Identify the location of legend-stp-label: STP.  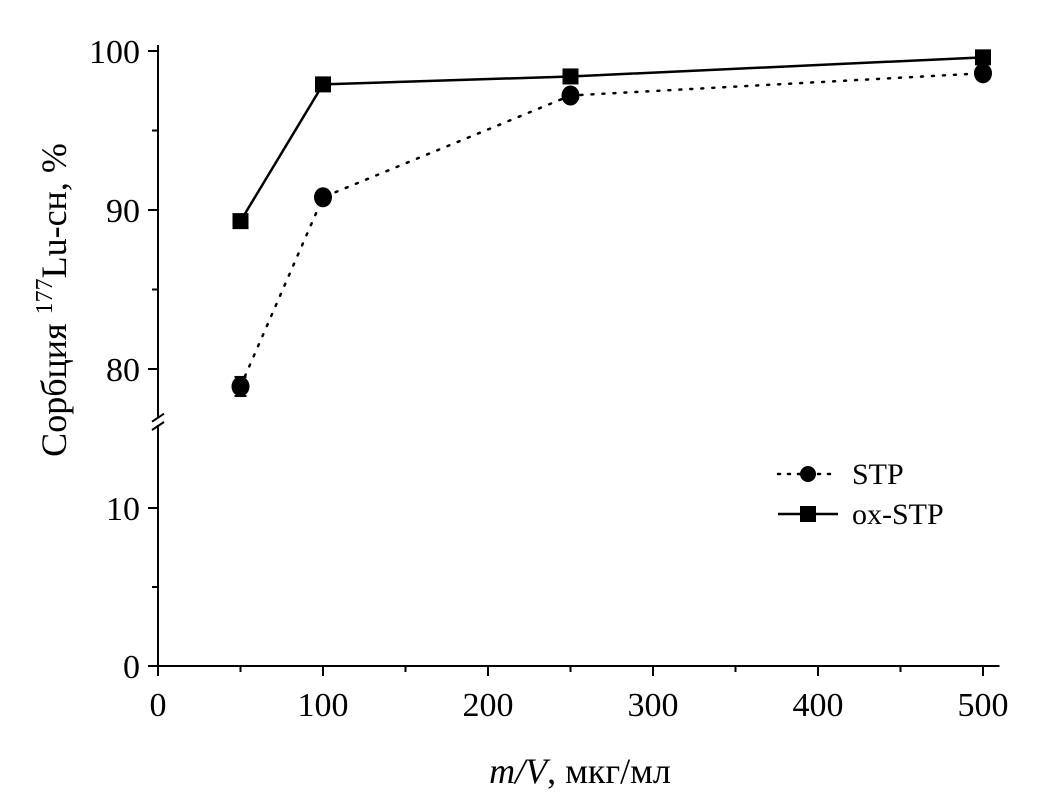
(878, 474).